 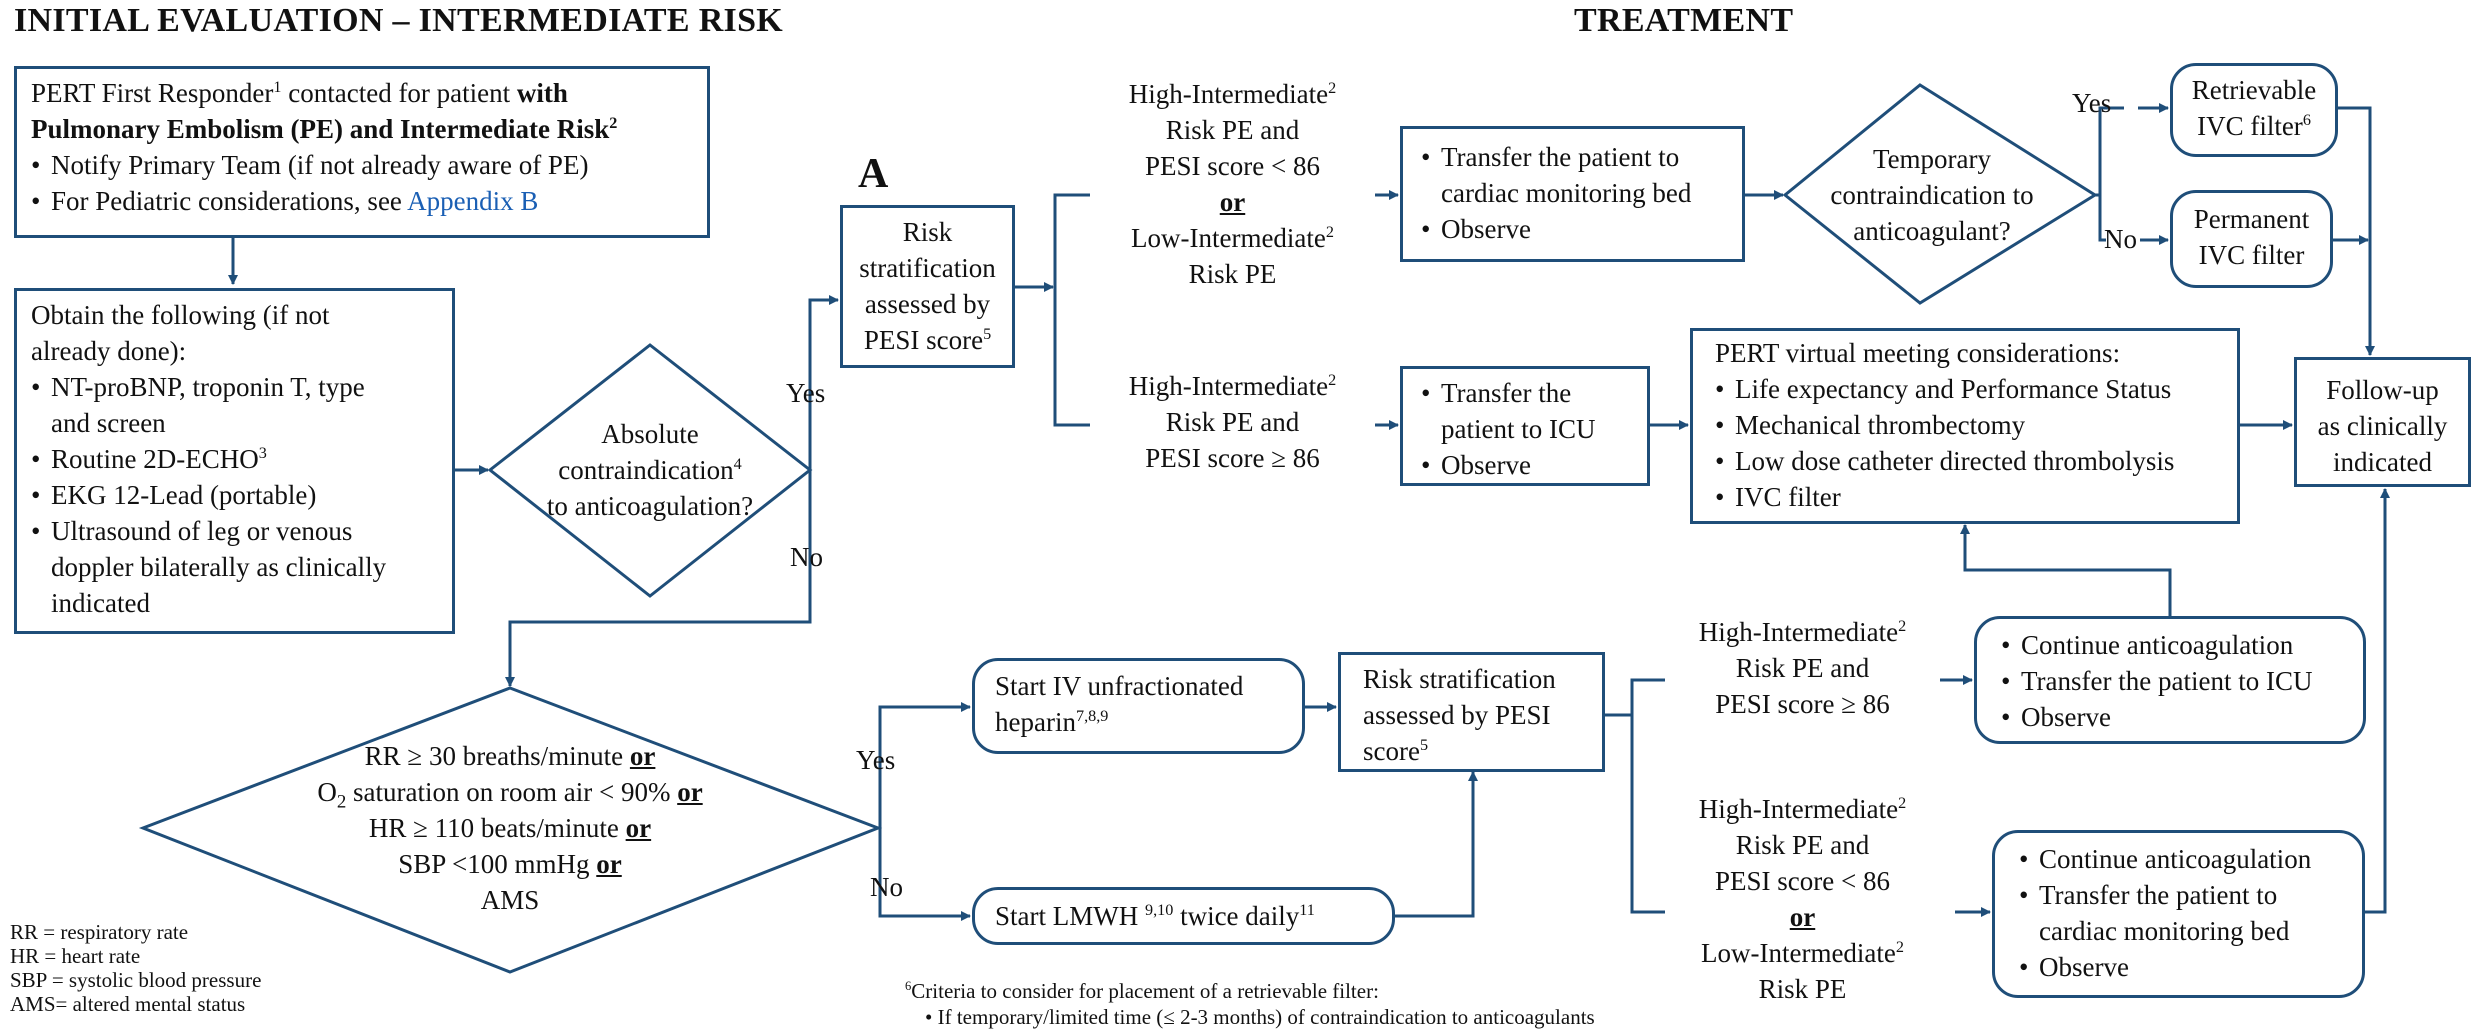 I want to click on pert-meeting-bullet-thrombectomy: Mechanical thrombectomy, so click(x=1965, y=425).